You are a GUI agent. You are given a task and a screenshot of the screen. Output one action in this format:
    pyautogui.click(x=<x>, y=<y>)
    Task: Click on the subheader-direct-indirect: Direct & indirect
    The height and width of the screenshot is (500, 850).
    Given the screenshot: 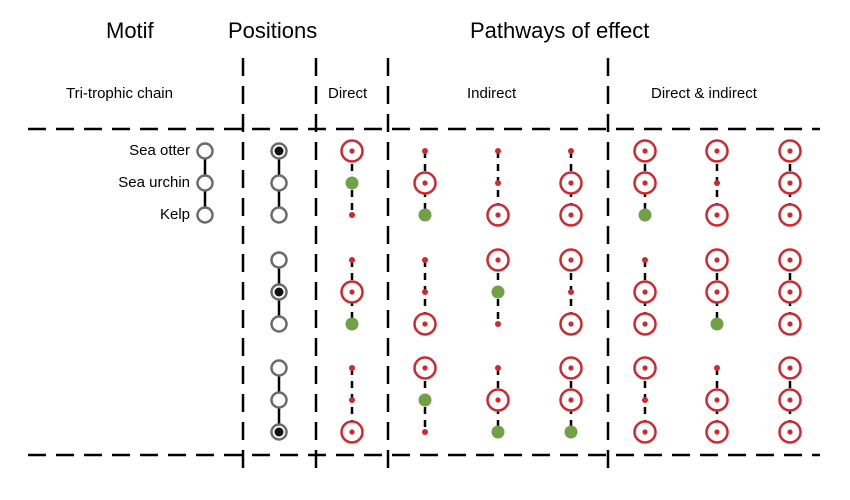 What is the action you would take?
    pyautogui.click(x=704, y=93)
    